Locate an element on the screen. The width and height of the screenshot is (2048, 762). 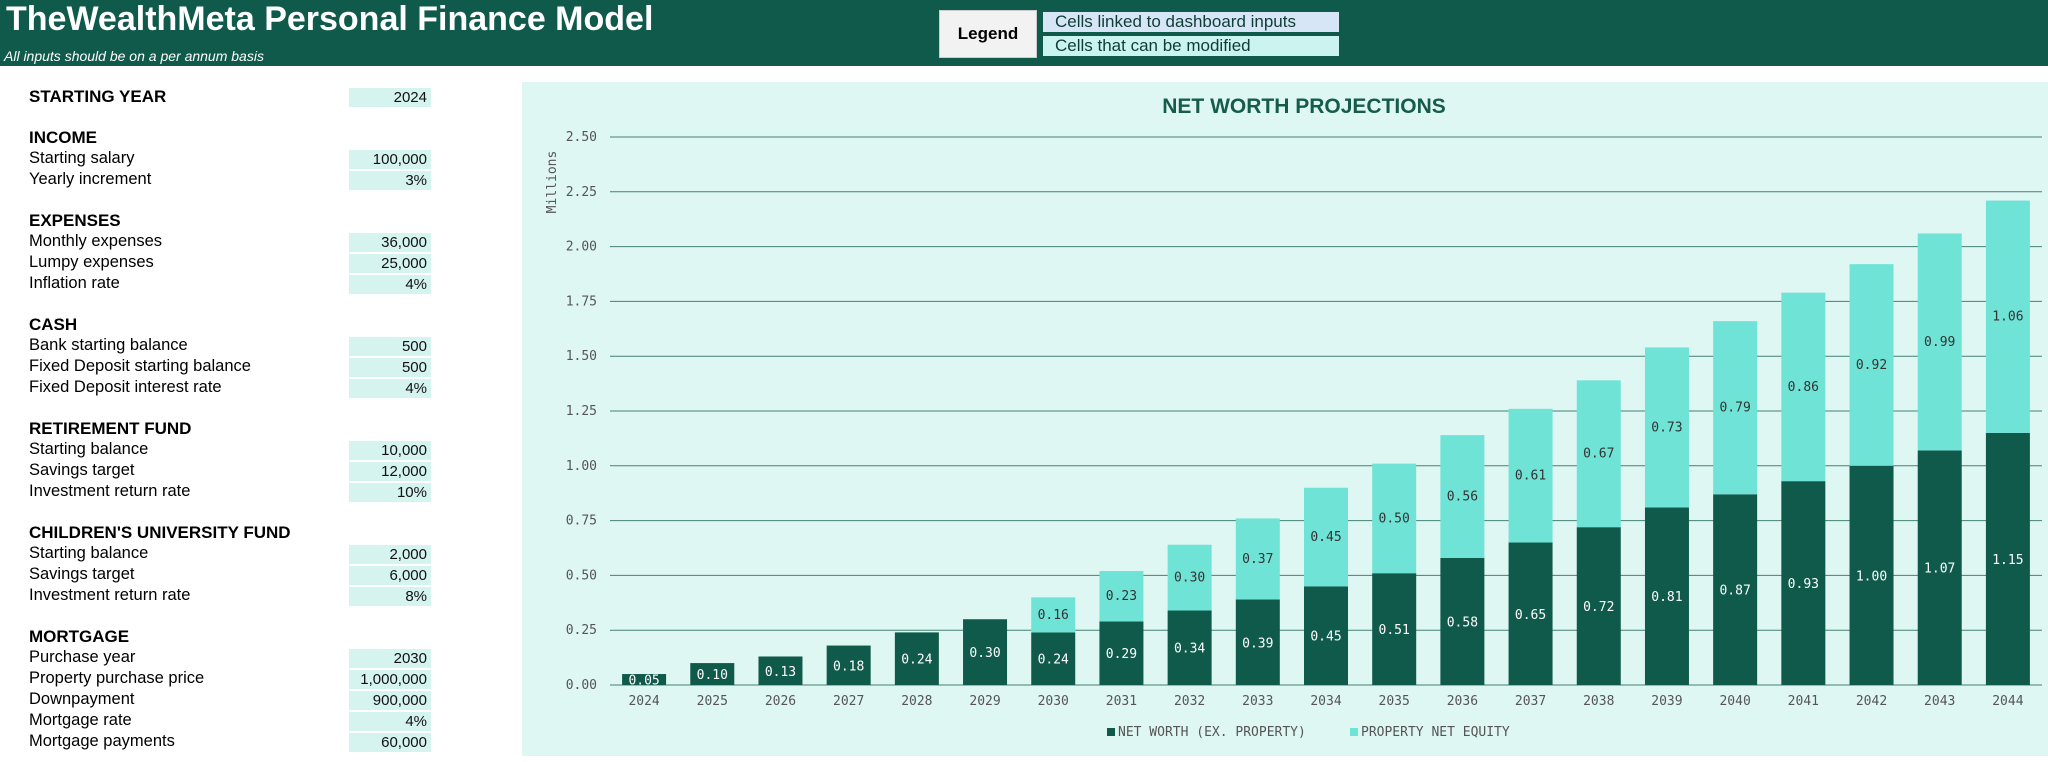
x-tick-label: 2044 is located at coordinates (2007, 701).